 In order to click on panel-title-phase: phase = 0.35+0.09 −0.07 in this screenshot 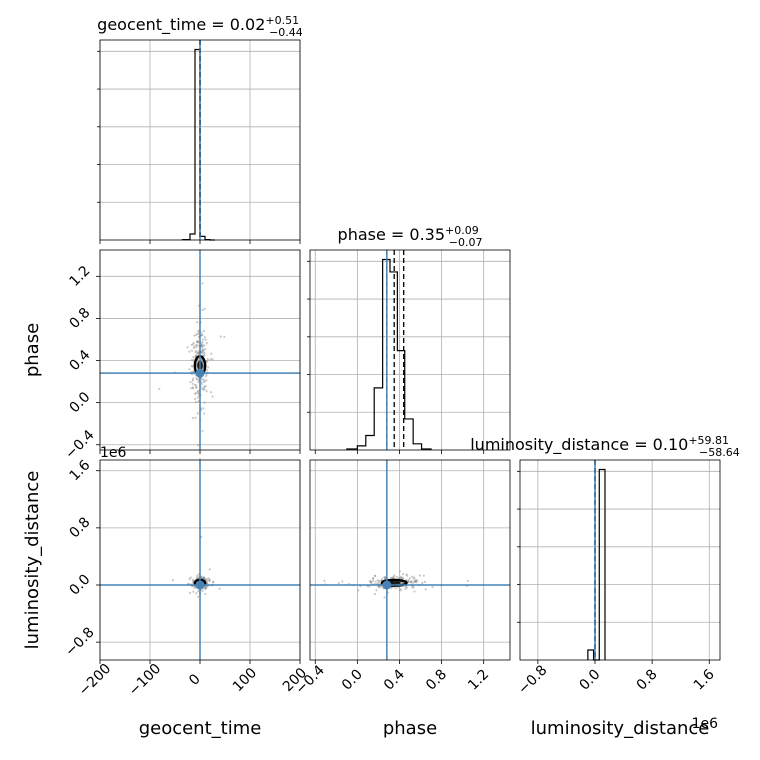, I will do `click(410, 236)`.